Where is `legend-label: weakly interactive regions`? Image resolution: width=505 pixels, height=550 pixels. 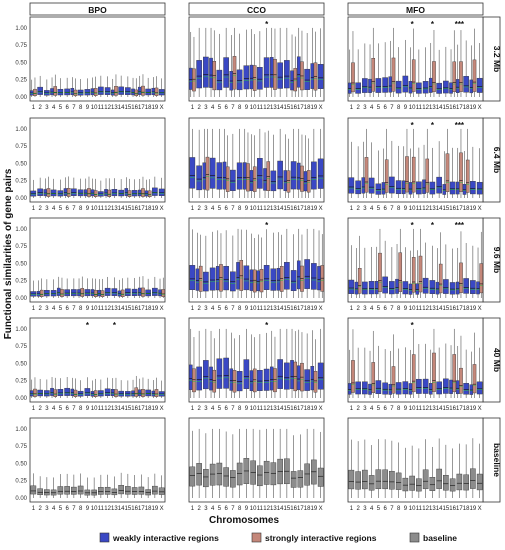
legend-label: weakly interactive regions is located at coordinates (165, 538).